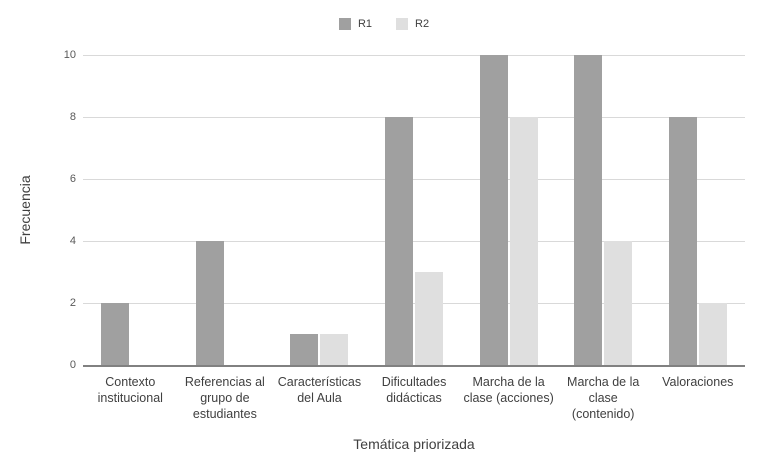  What do you see at coordinates (712, 334) in the screenshot?
I see `bar-r2-valoraciones` at bounding box center [712, 334].